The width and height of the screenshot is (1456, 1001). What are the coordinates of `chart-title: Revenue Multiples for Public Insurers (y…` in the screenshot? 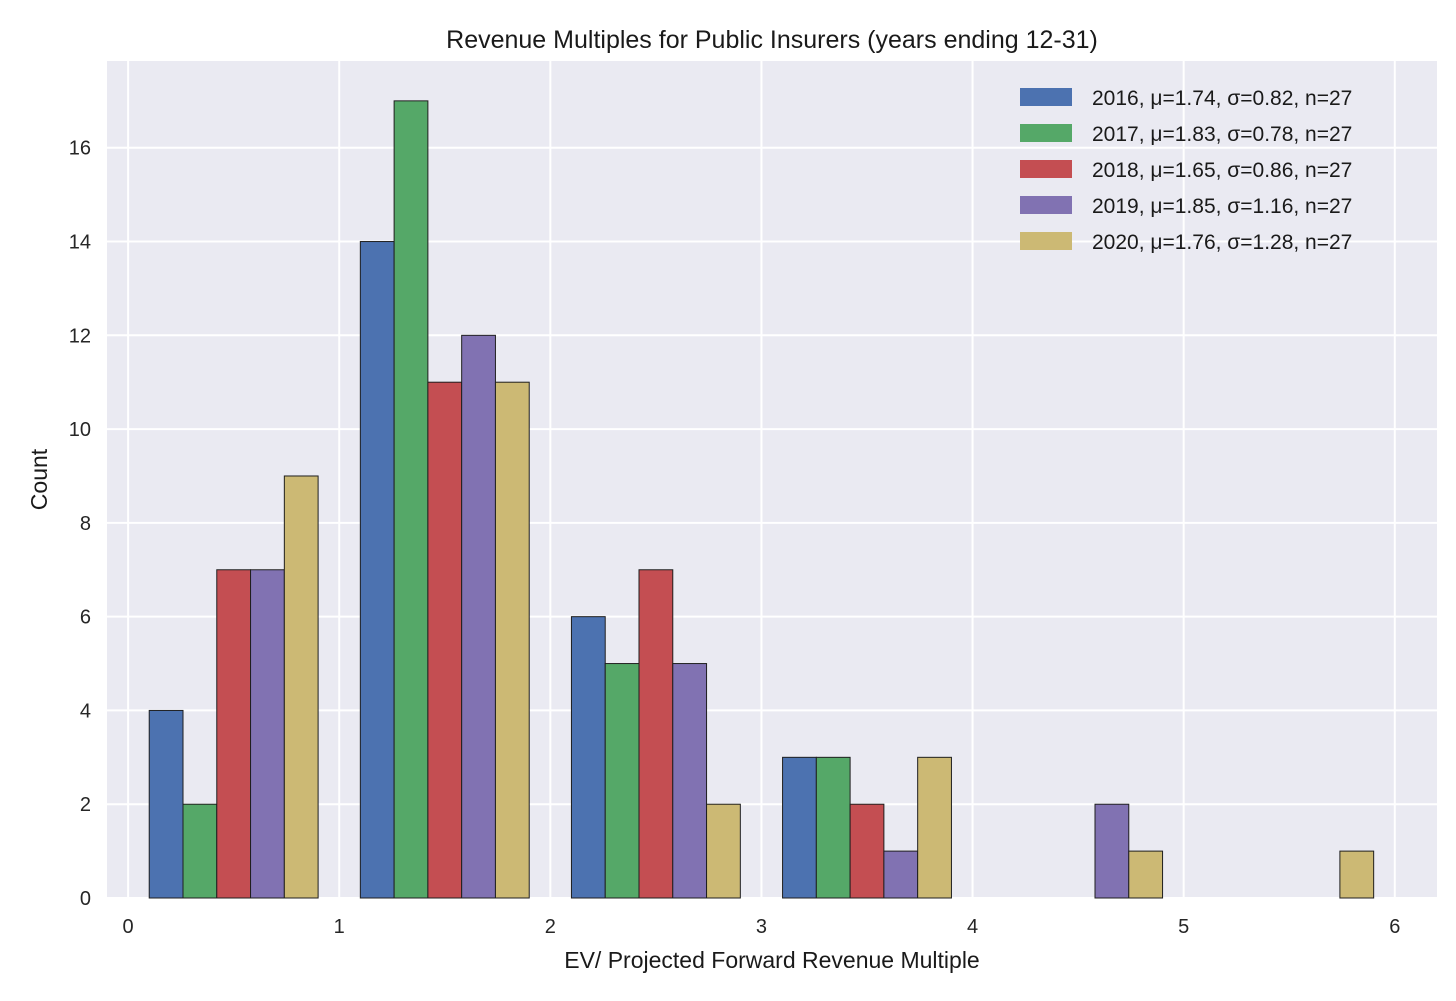 It's located at (772, 40).